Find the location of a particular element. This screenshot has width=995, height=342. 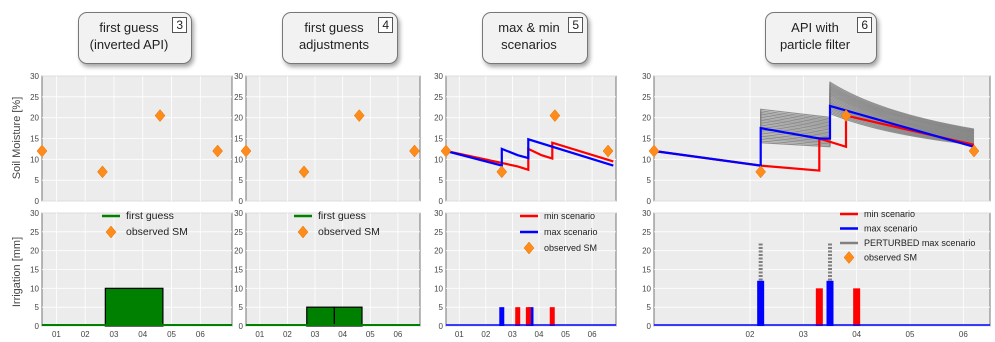

xtick-label: 04 is located at coordinates (539, 334).